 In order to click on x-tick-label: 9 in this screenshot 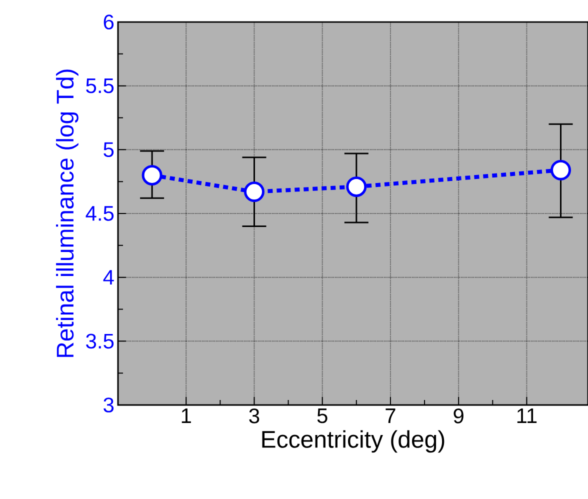, I will do `click(459, 416)`.